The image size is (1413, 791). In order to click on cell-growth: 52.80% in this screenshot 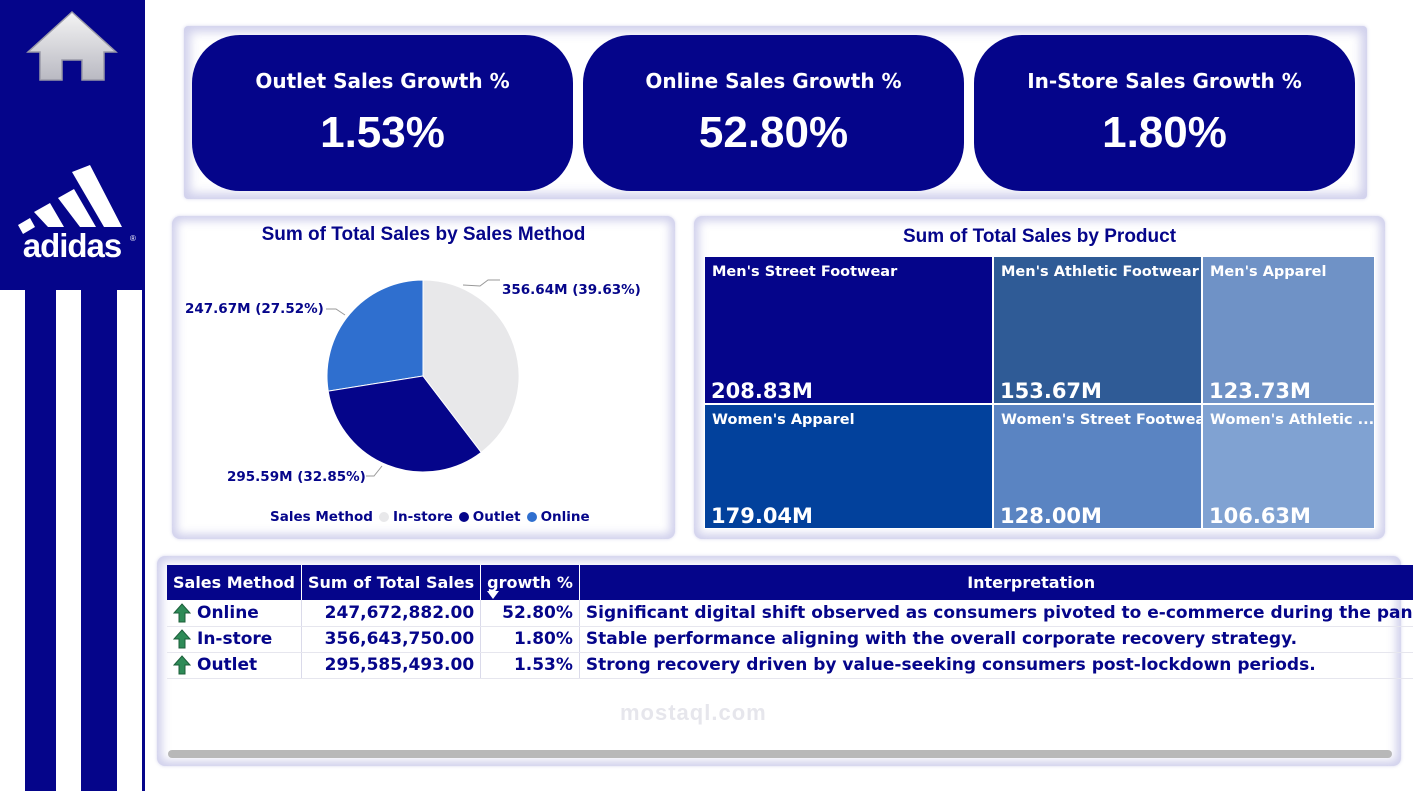, I will do `click(530, 613)`.